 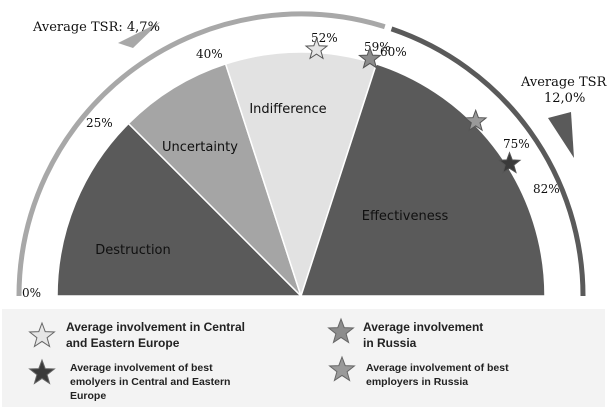 I want to click on zone-label-indifference: Indifference, so click(x=287, y=109).